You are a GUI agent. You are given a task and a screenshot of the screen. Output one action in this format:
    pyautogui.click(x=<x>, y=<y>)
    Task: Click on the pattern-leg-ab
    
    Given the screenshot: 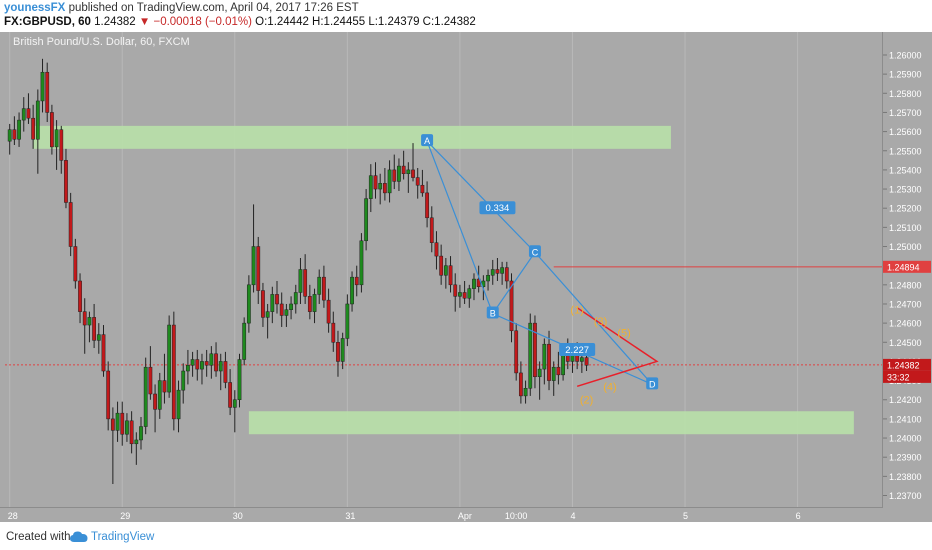 What is the action you would take?
    pyautogui.click(x=460, y=227)
    